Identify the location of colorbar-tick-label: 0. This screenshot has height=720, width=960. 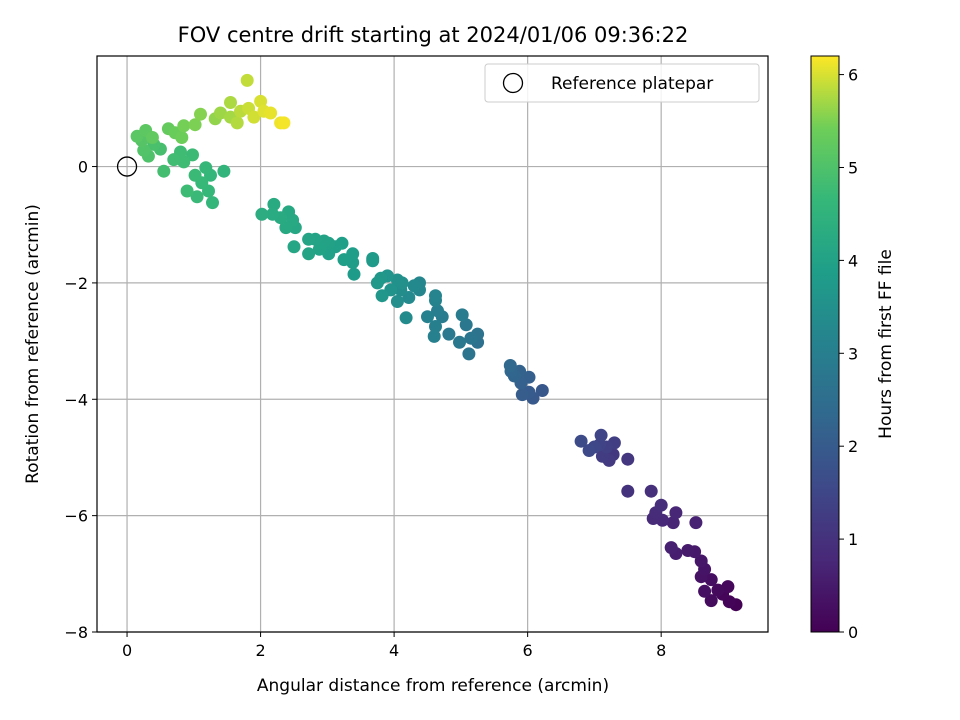
(853, 632).